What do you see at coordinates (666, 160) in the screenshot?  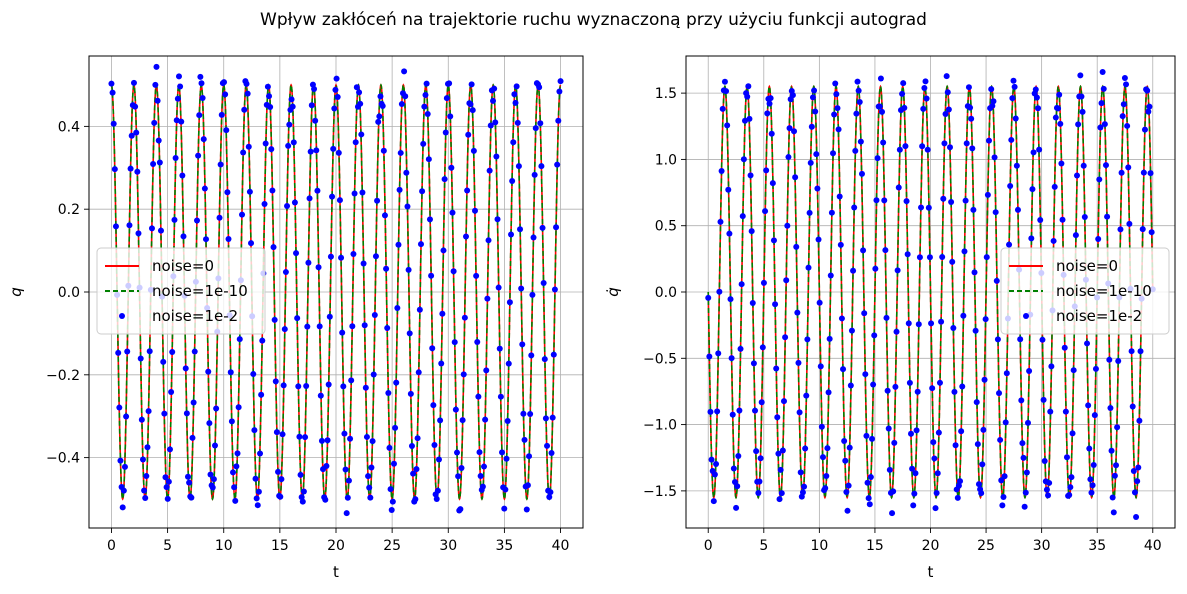 I see `y-tick-label: 1.0` at bounding box center [666, 160].